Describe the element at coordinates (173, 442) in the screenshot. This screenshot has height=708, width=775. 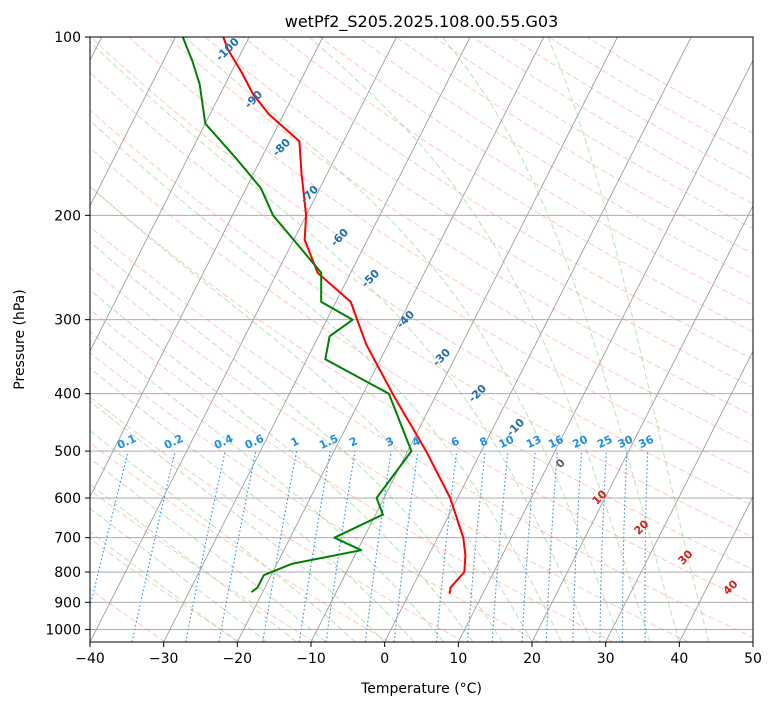
I see `mixing-ratio-label: 0.2` at that location.